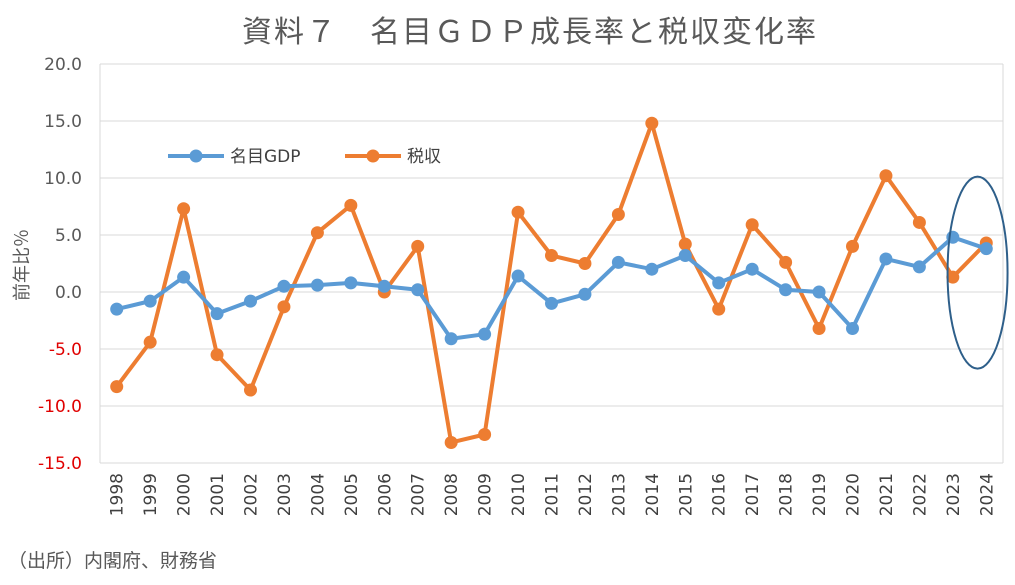 Image resolution: width=1015 pixels, height=585 pixels. What do you see at coordinates (65, 350) in the screenshot?
I see `y-tick-label: -5.0` at bounding box center [65, 350].